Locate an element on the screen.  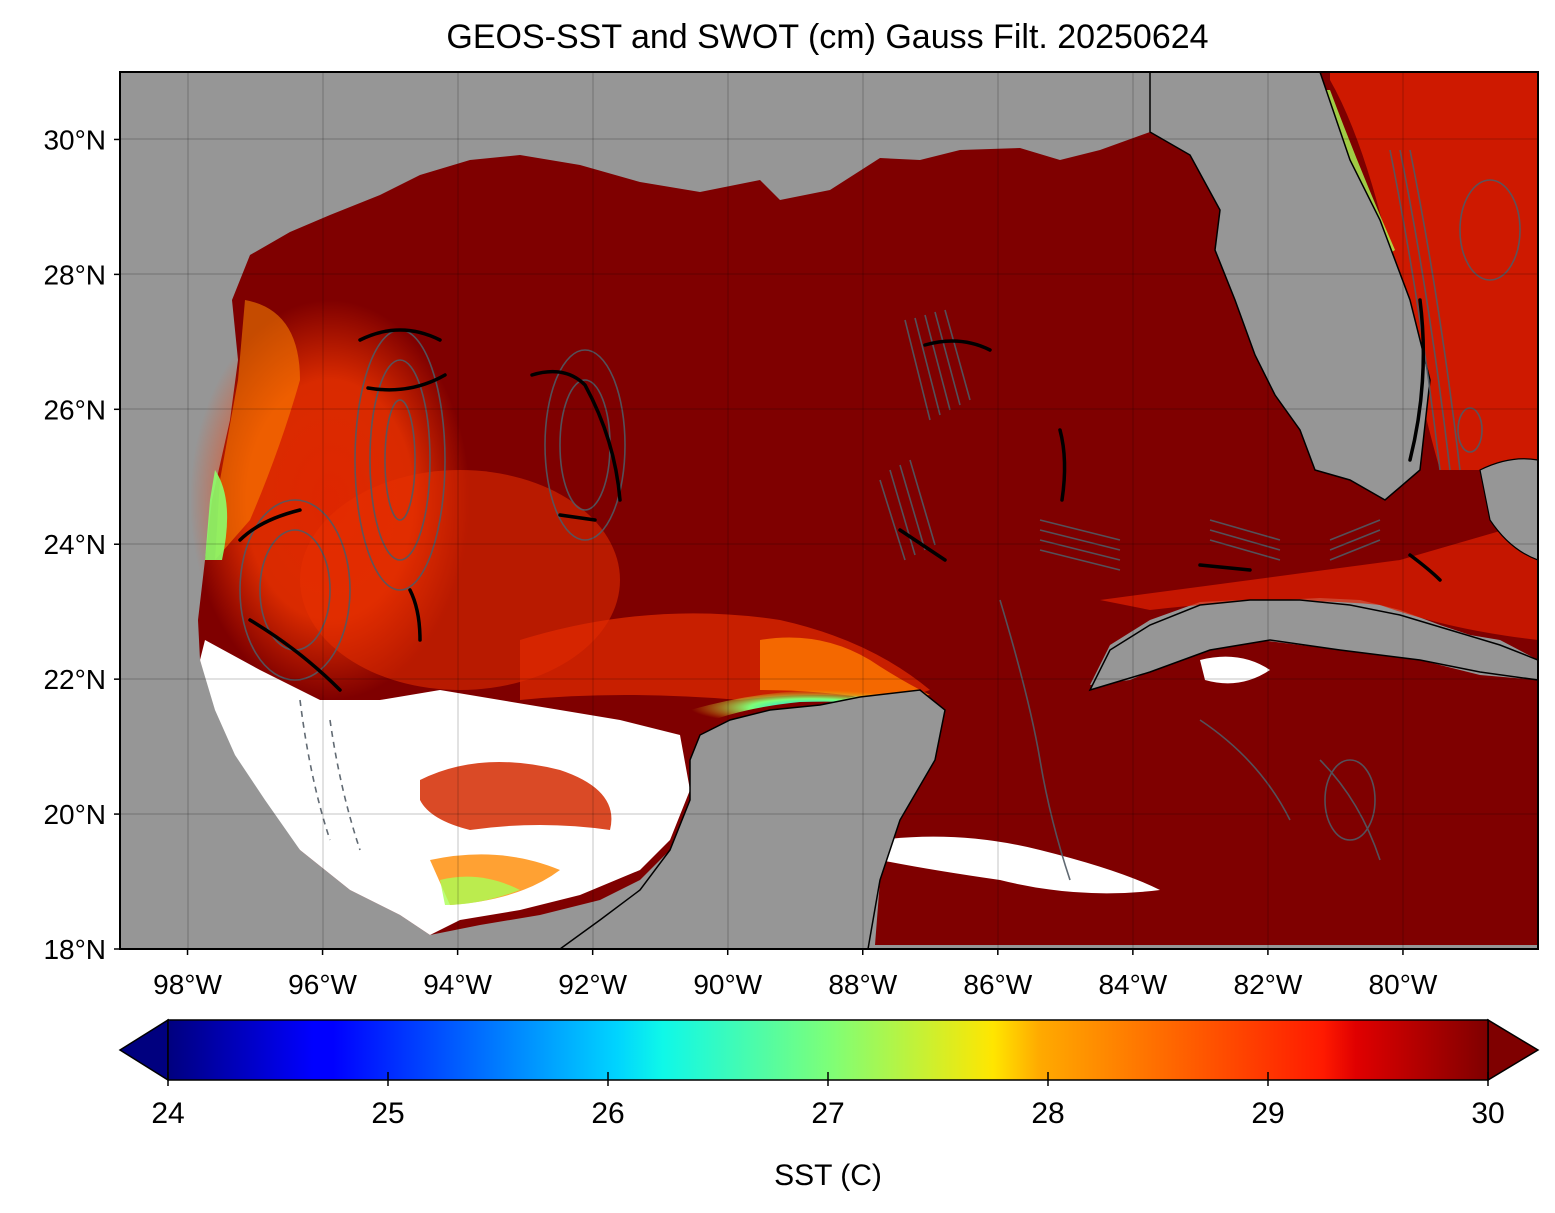
lat-tick-label: 22°N is located at coordinates (74, 679).